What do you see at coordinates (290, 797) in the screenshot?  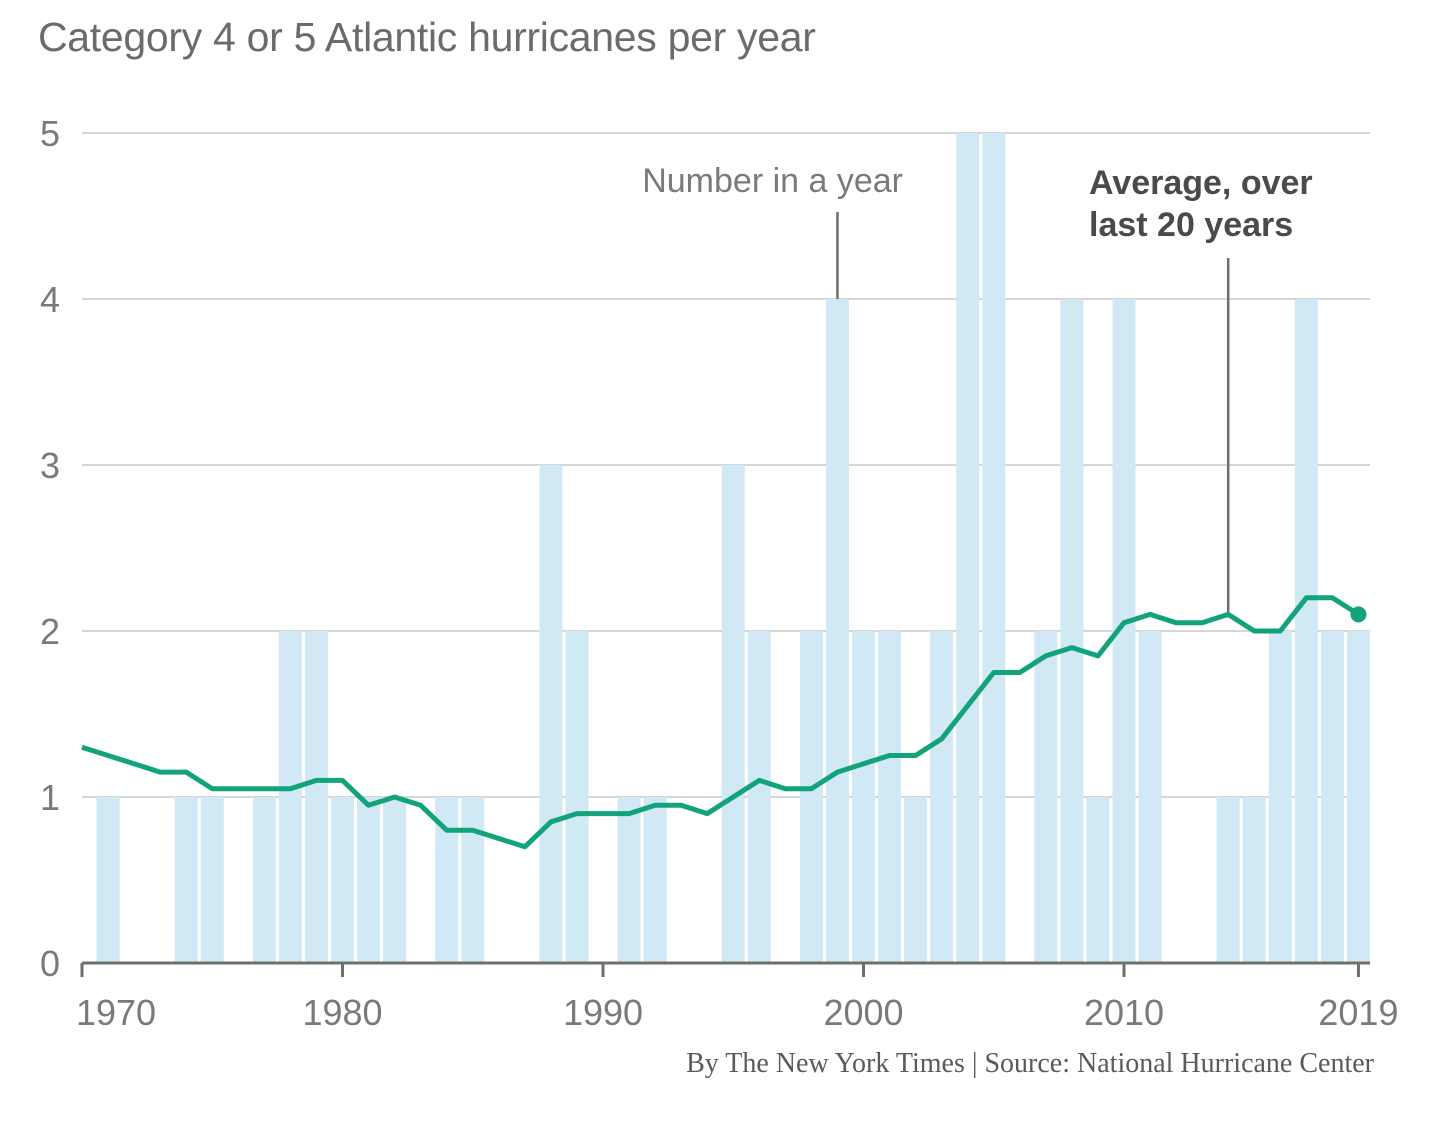 I see `bar-1978` at bounding box center [290, 797].